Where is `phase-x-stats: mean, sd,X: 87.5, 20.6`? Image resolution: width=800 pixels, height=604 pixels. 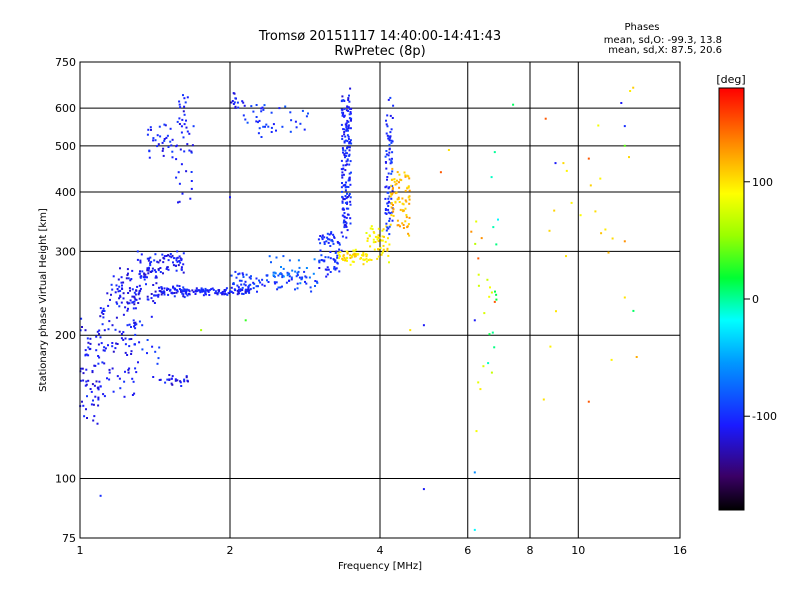 phase-x-stats: mean, sd,X: 87.5, 20.6 is located at coordinates (665, 50).